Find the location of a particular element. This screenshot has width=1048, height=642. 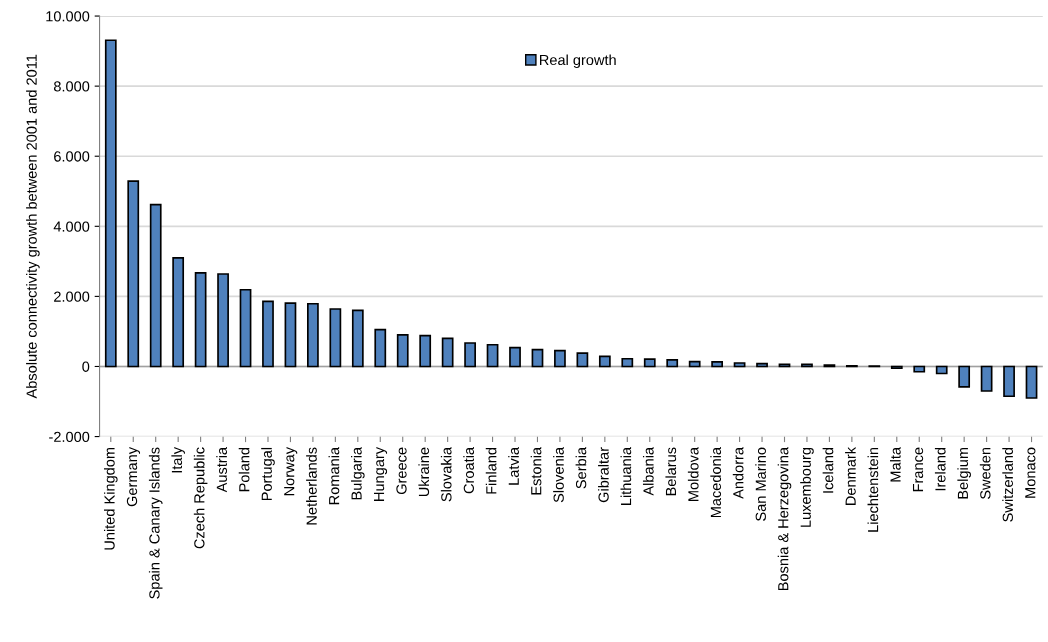

x-tick-label: Slovakia is located at coordinates (446, 474).